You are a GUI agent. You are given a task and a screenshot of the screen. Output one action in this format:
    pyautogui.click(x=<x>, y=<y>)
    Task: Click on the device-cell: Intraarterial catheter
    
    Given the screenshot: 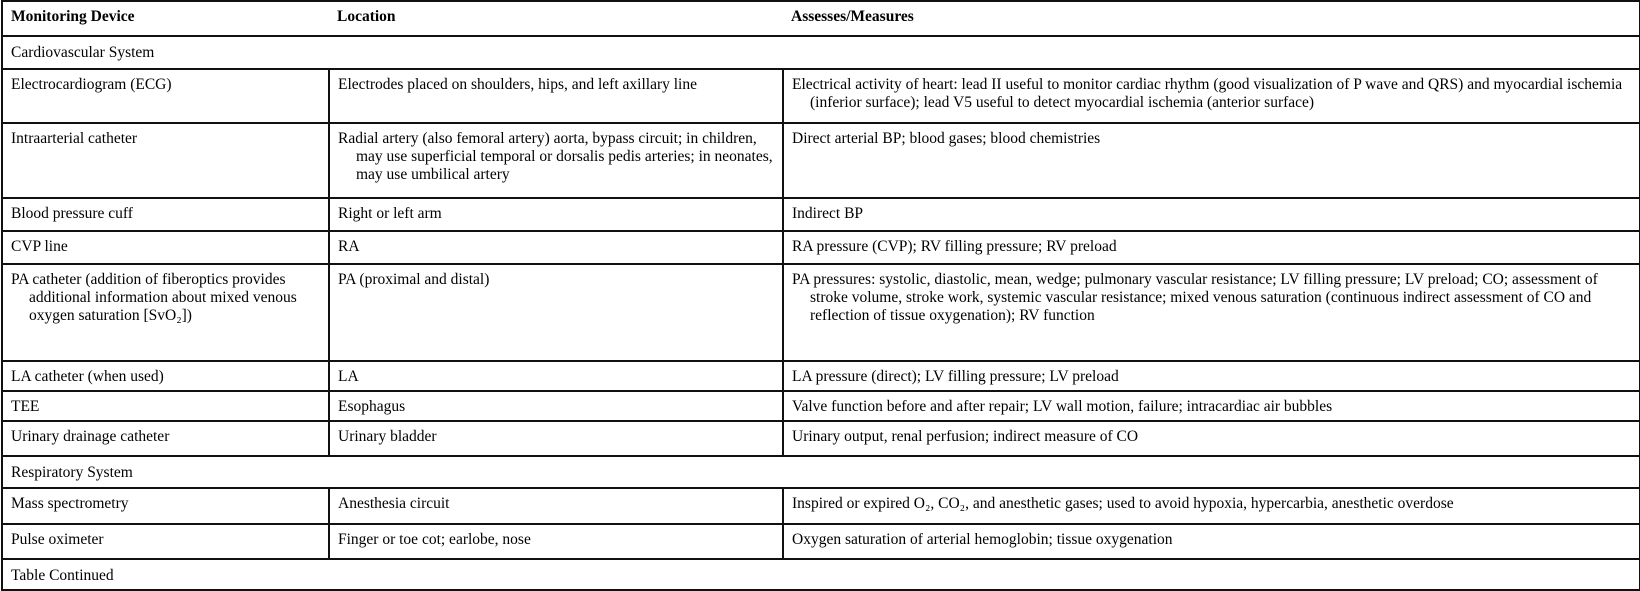 What is the action you would take?
    pyautogui.click(x=165, y=160)
    